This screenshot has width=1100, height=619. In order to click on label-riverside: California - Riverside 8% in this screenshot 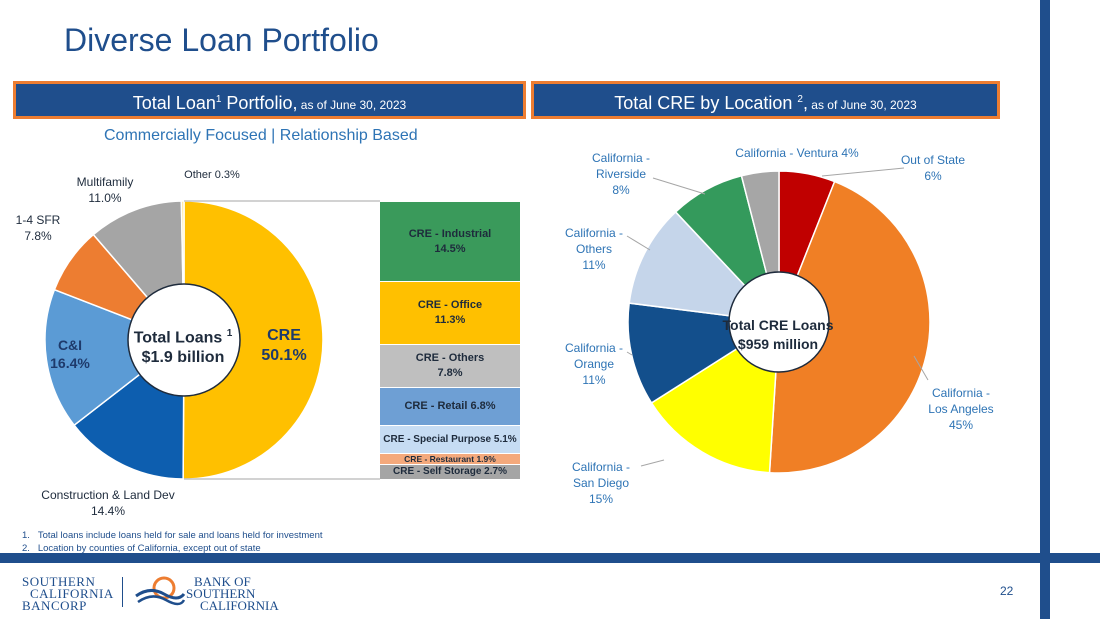, I will do `click(621, 174)`.